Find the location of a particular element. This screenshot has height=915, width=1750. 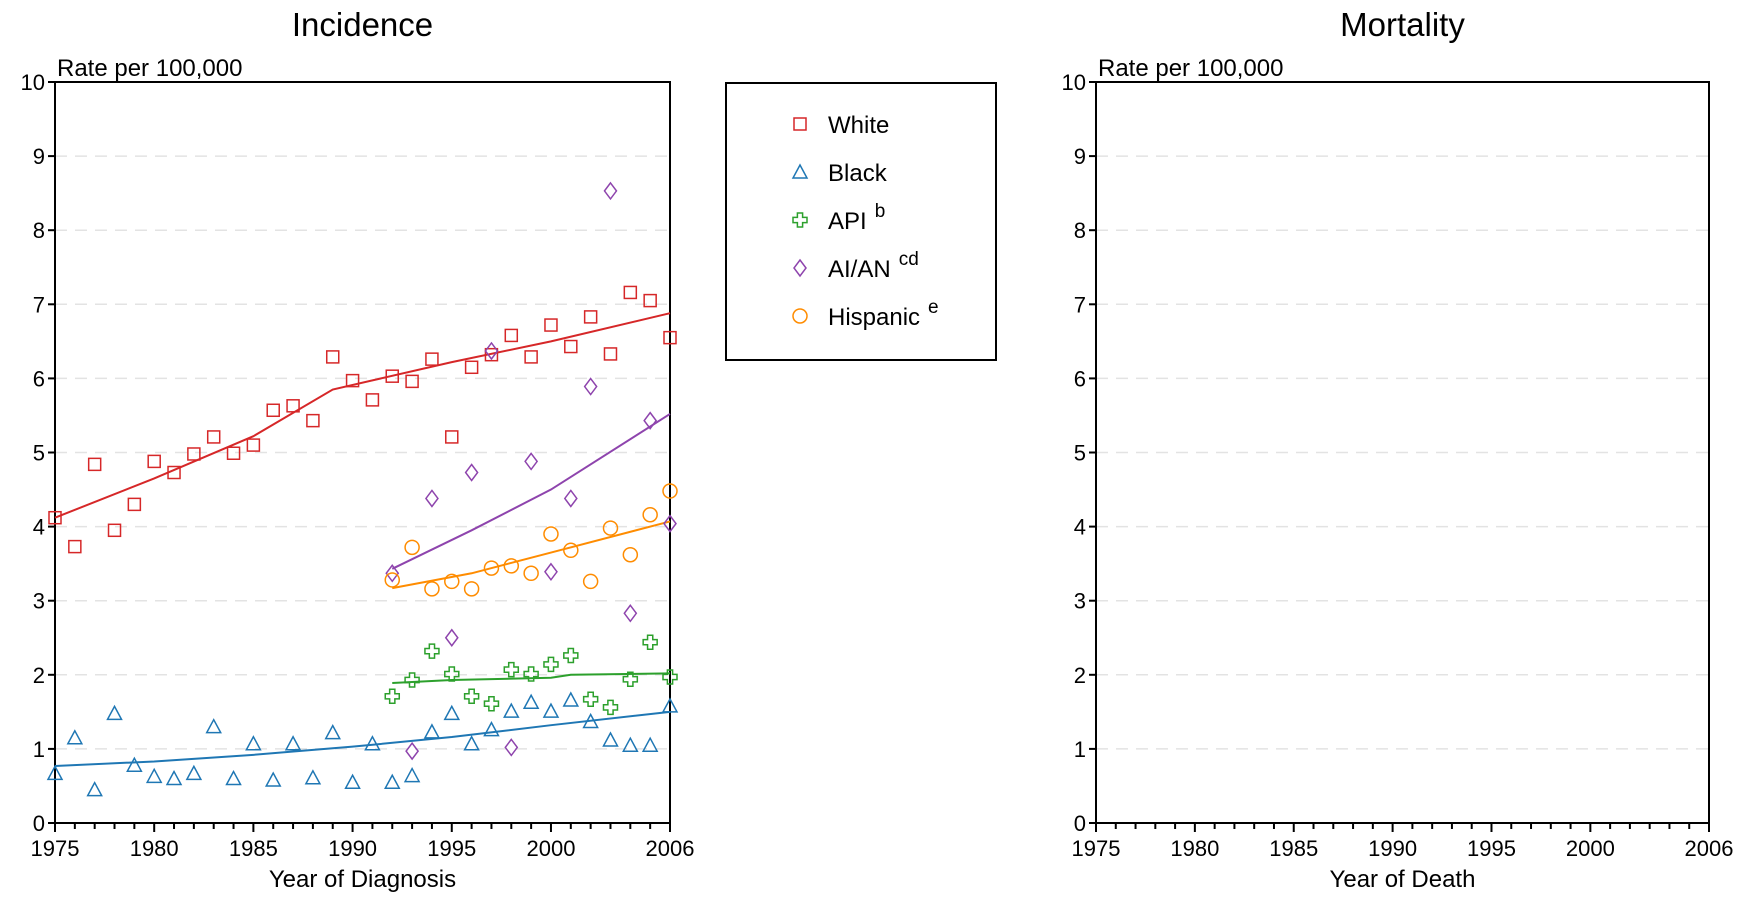

x-tick-label: 2006 is located at coordinates (1709, 848).